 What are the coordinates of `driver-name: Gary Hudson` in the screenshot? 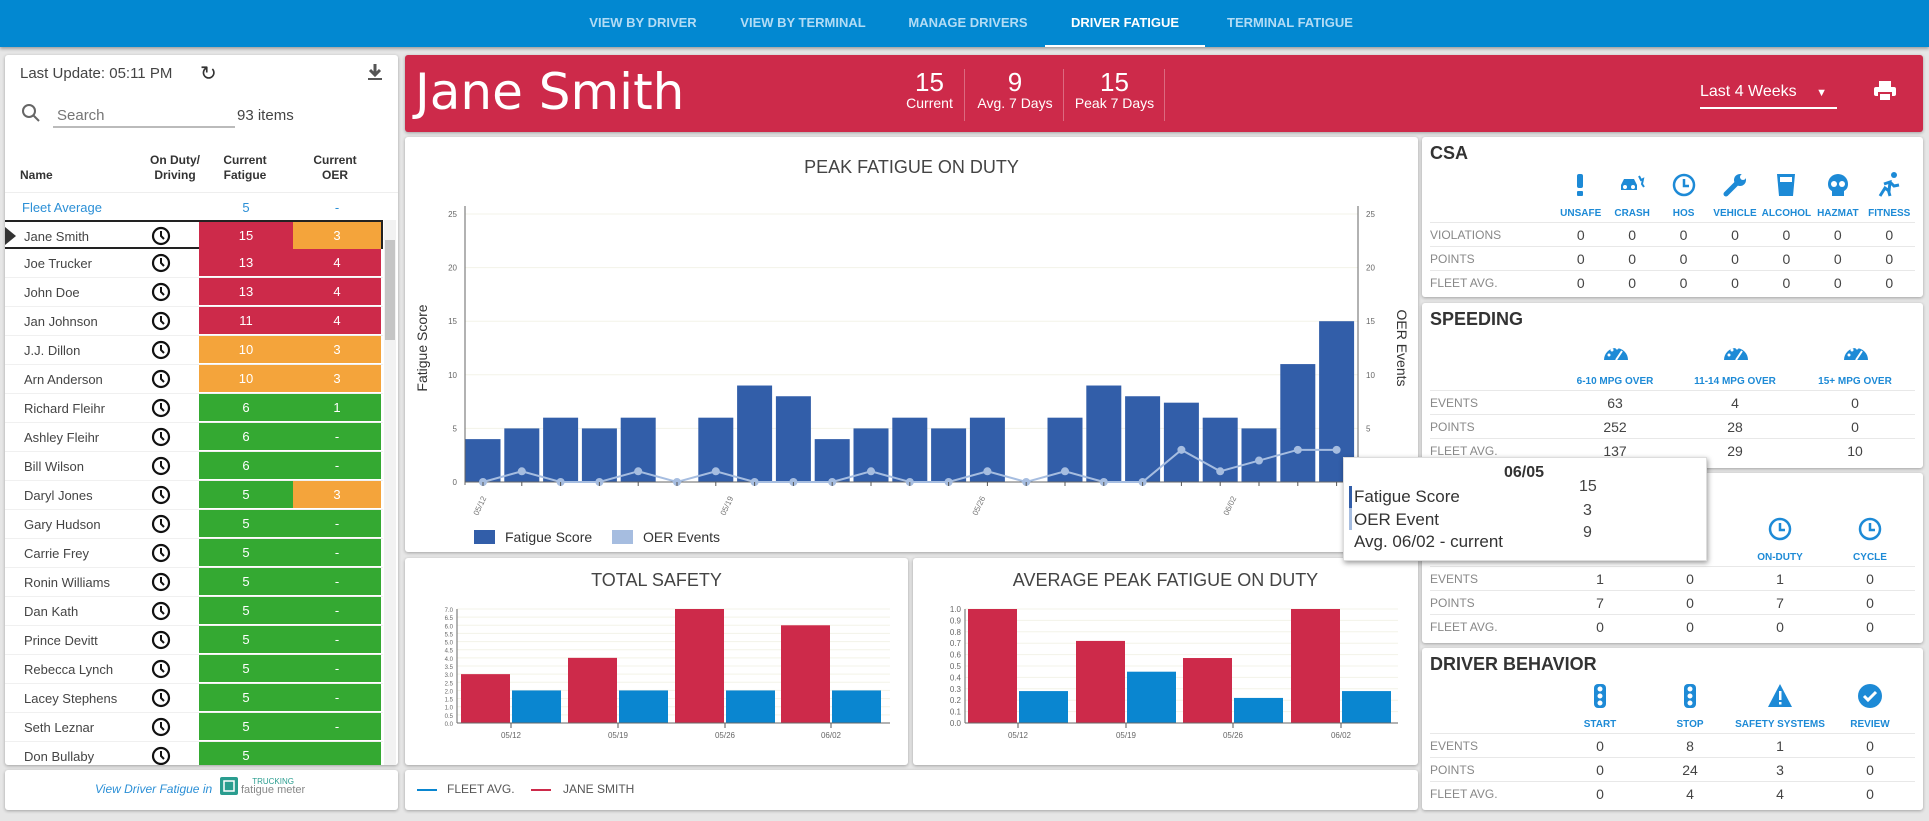 It's located at (62, 524).